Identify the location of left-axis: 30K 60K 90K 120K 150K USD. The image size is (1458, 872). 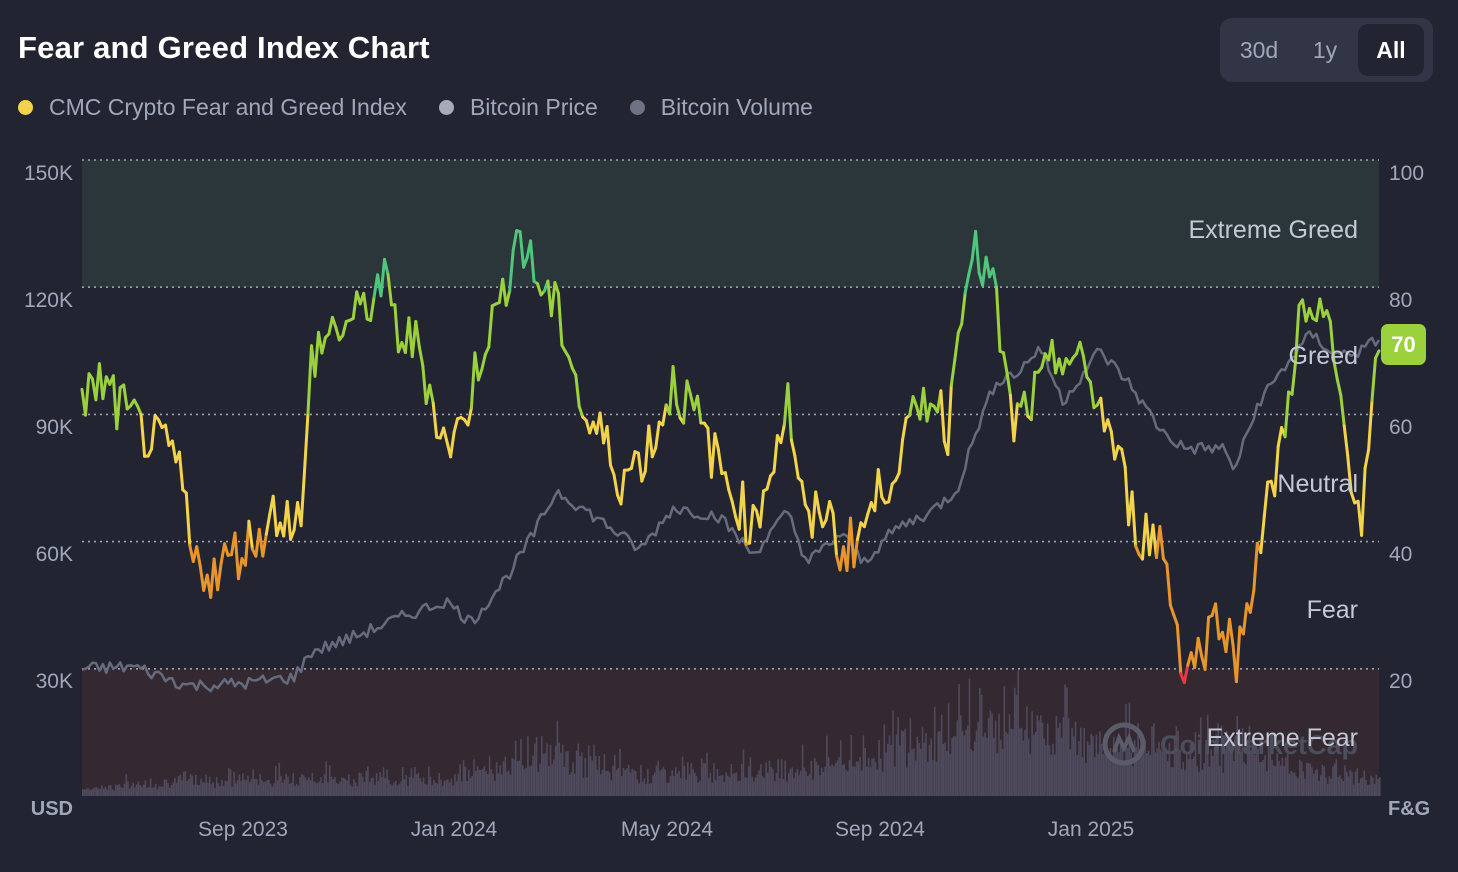
(48, 491).